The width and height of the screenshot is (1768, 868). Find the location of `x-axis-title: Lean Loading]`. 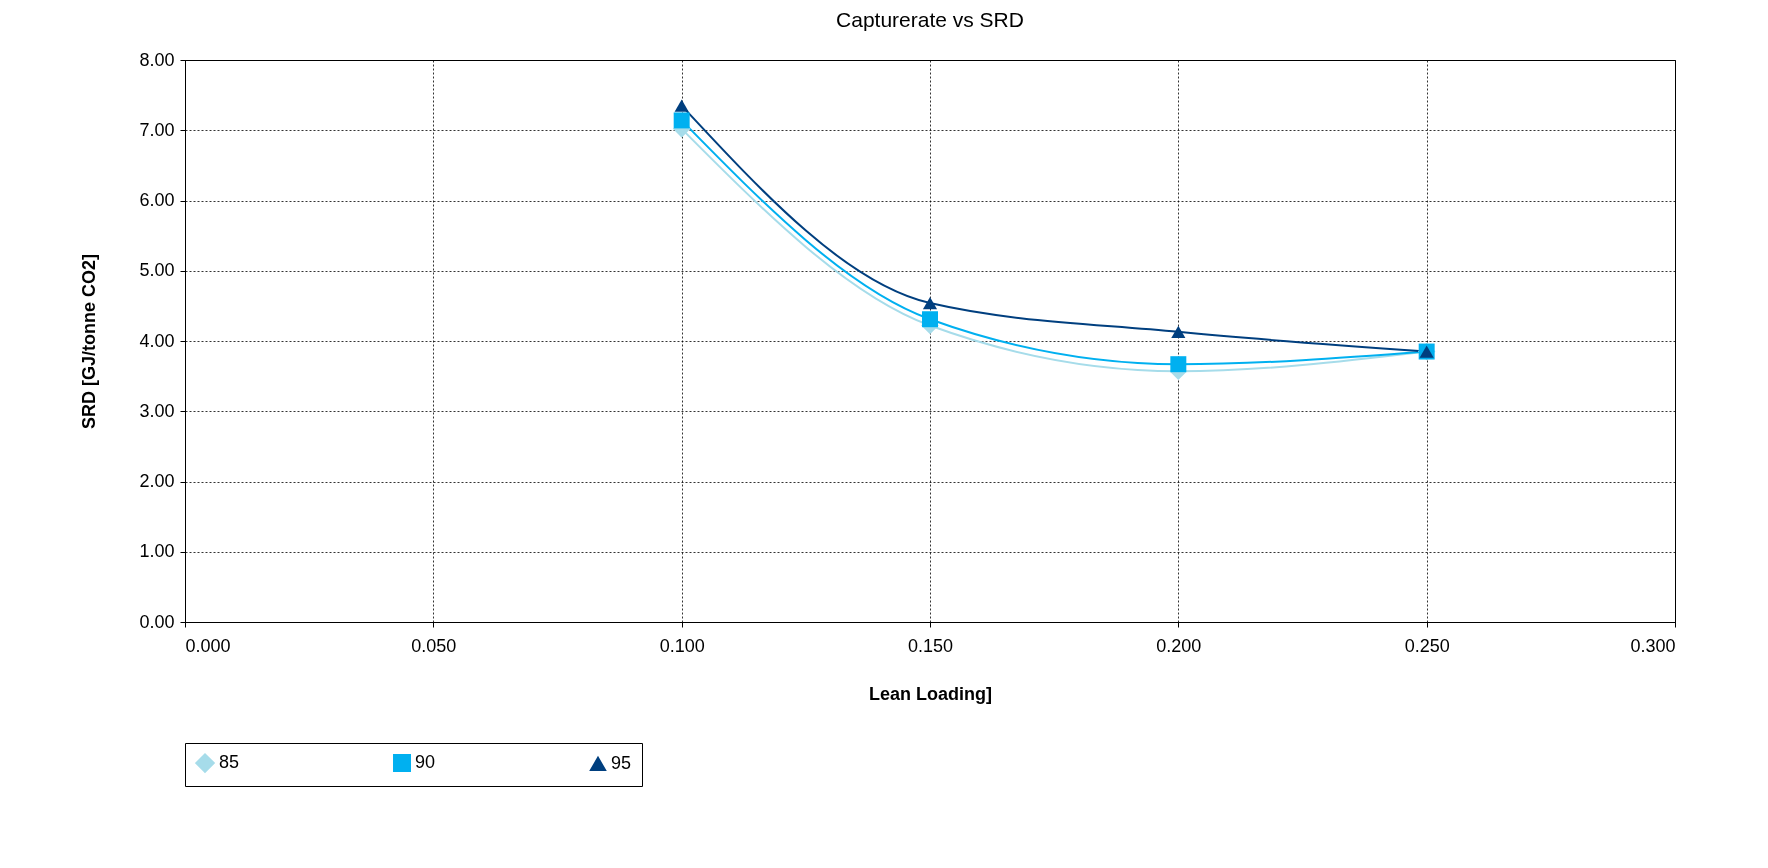

x-axis-title: Lean Loading] is located at coordinates (930, 693).